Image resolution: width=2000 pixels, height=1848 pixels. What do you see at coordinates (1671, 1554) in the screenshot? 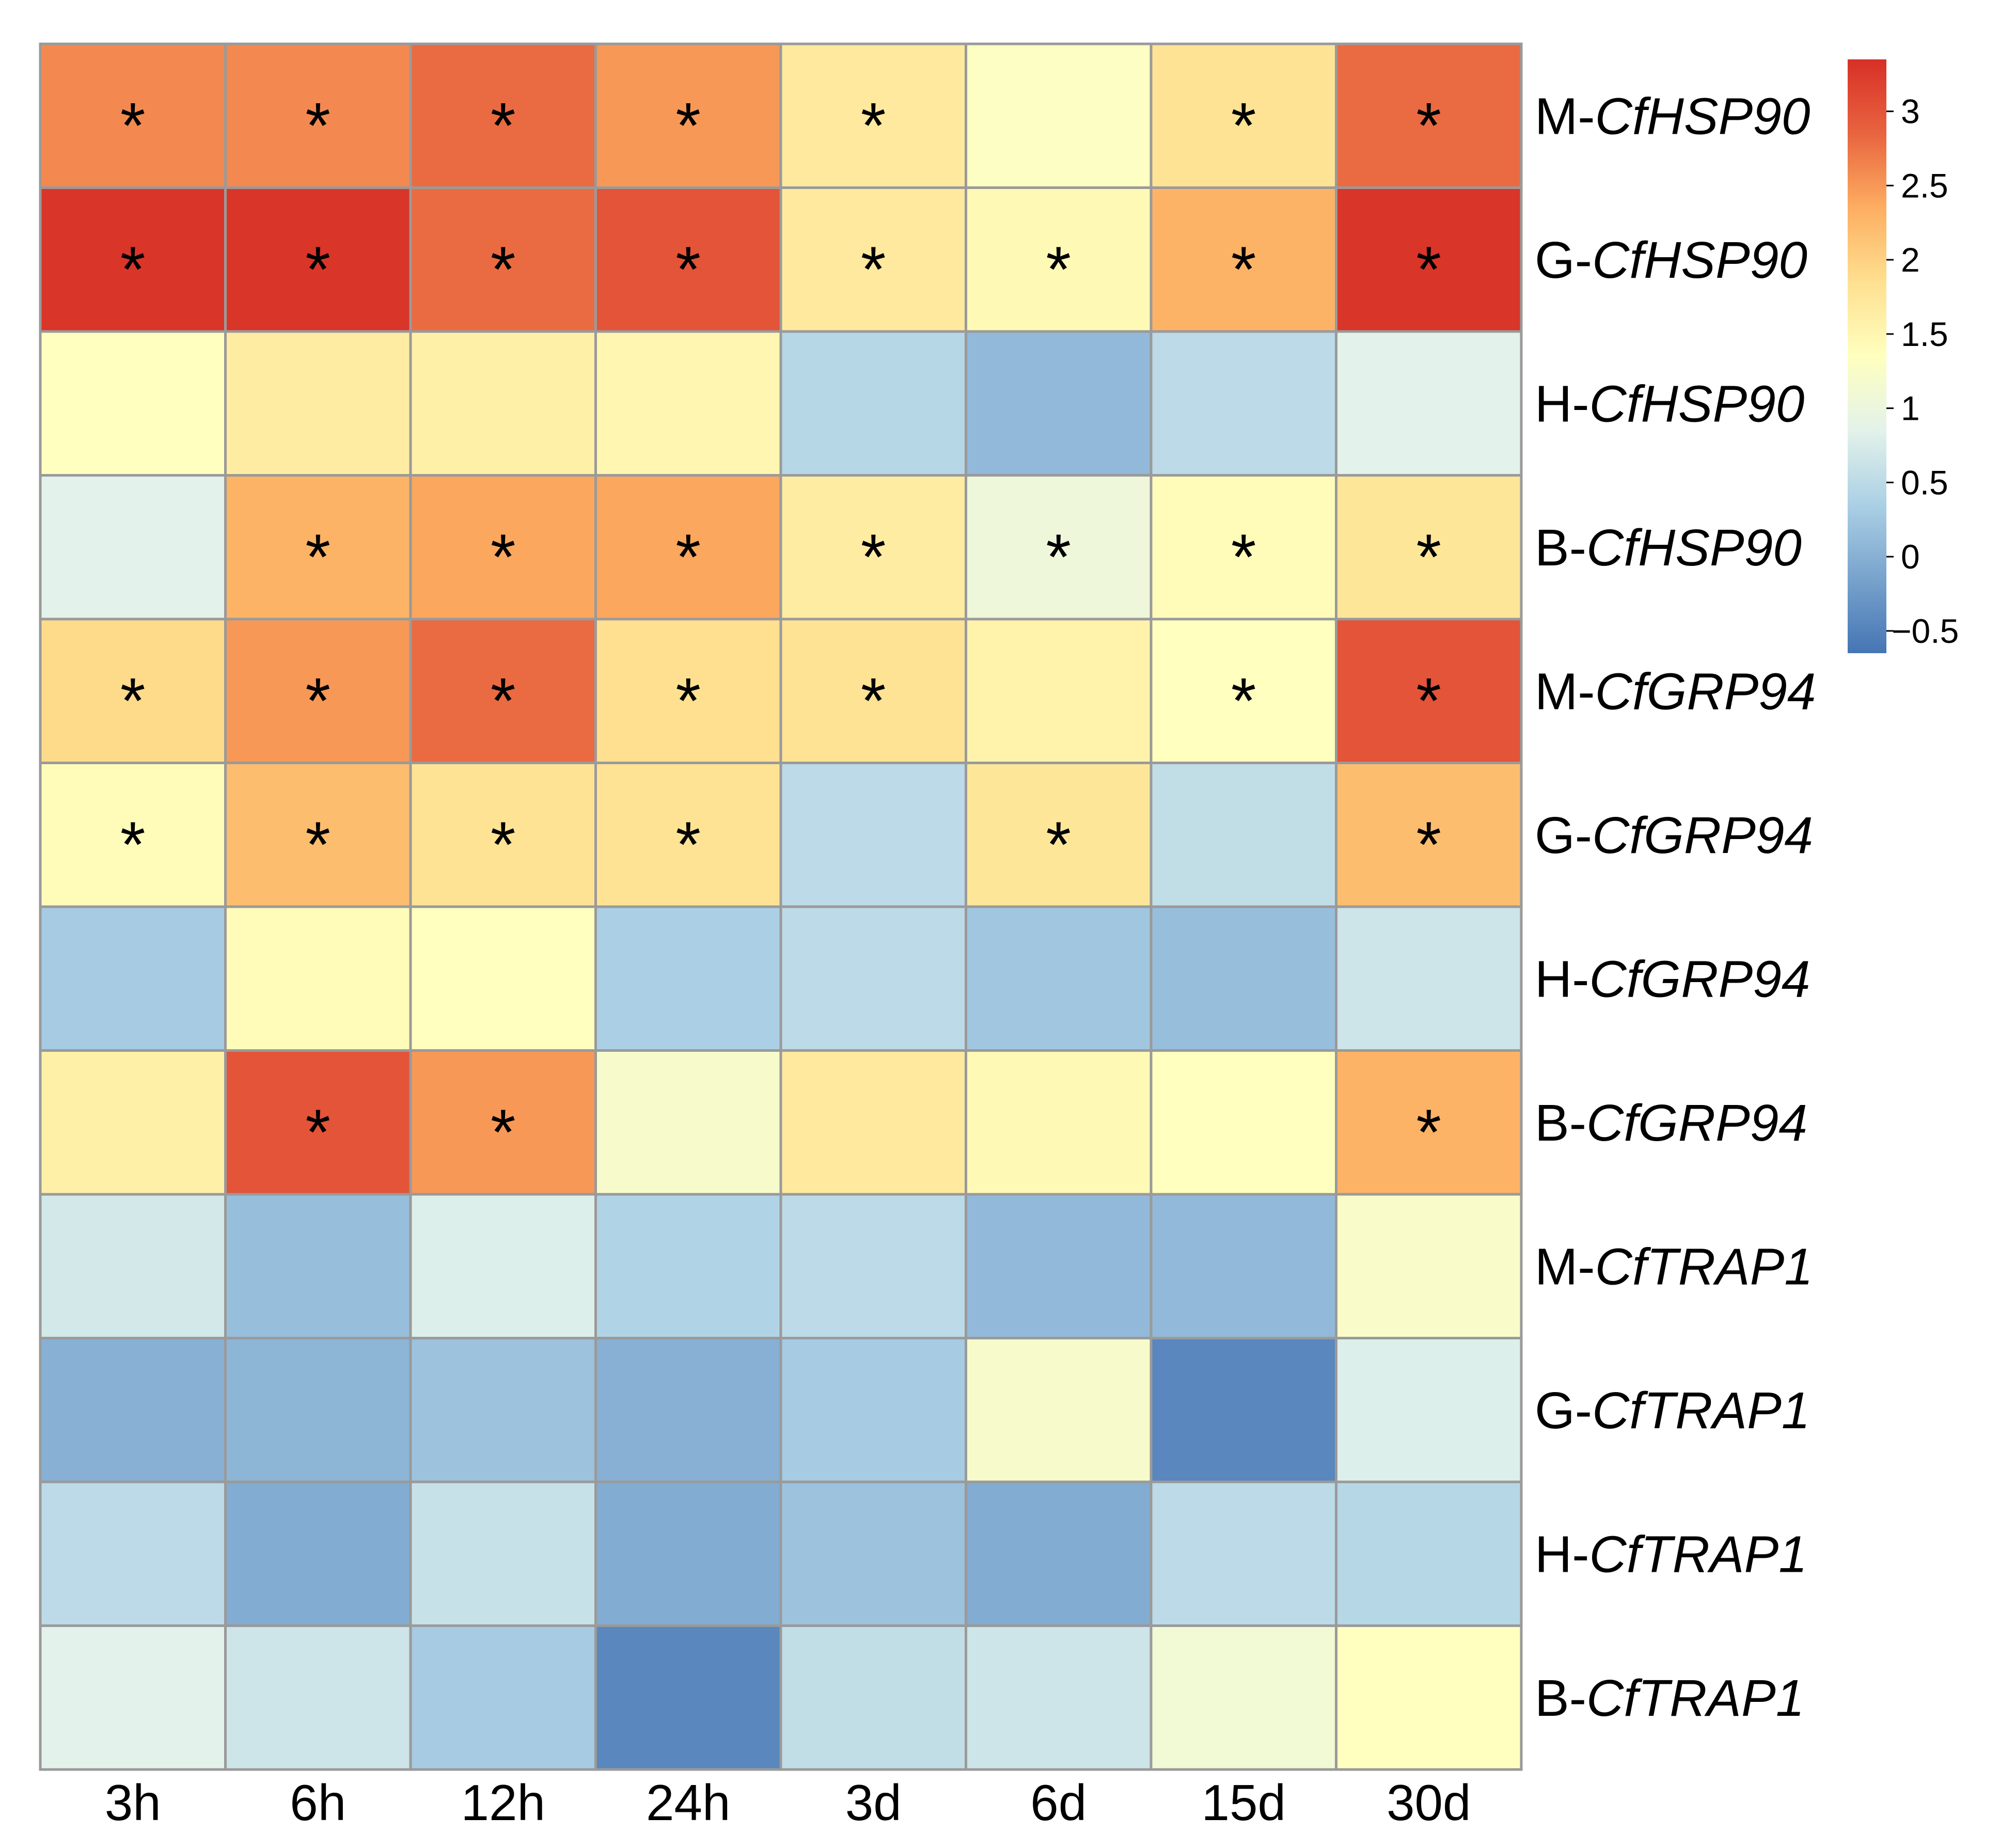
I see `row-label: H-CfTRAP1` at bounding box center [1671, 1554].